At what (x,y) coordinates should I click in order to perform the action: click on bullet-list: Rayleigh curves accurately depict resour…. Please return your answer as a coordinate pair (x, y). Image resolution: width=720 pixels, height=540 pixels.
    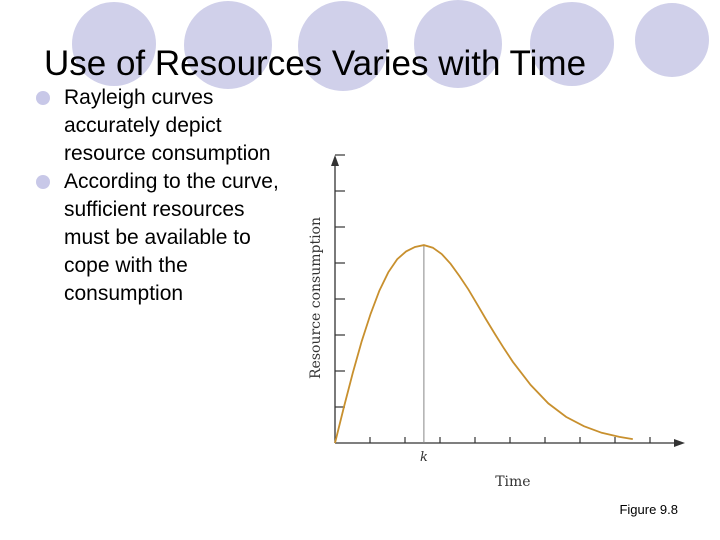
    Looking at the image, I should click on (158, 196).